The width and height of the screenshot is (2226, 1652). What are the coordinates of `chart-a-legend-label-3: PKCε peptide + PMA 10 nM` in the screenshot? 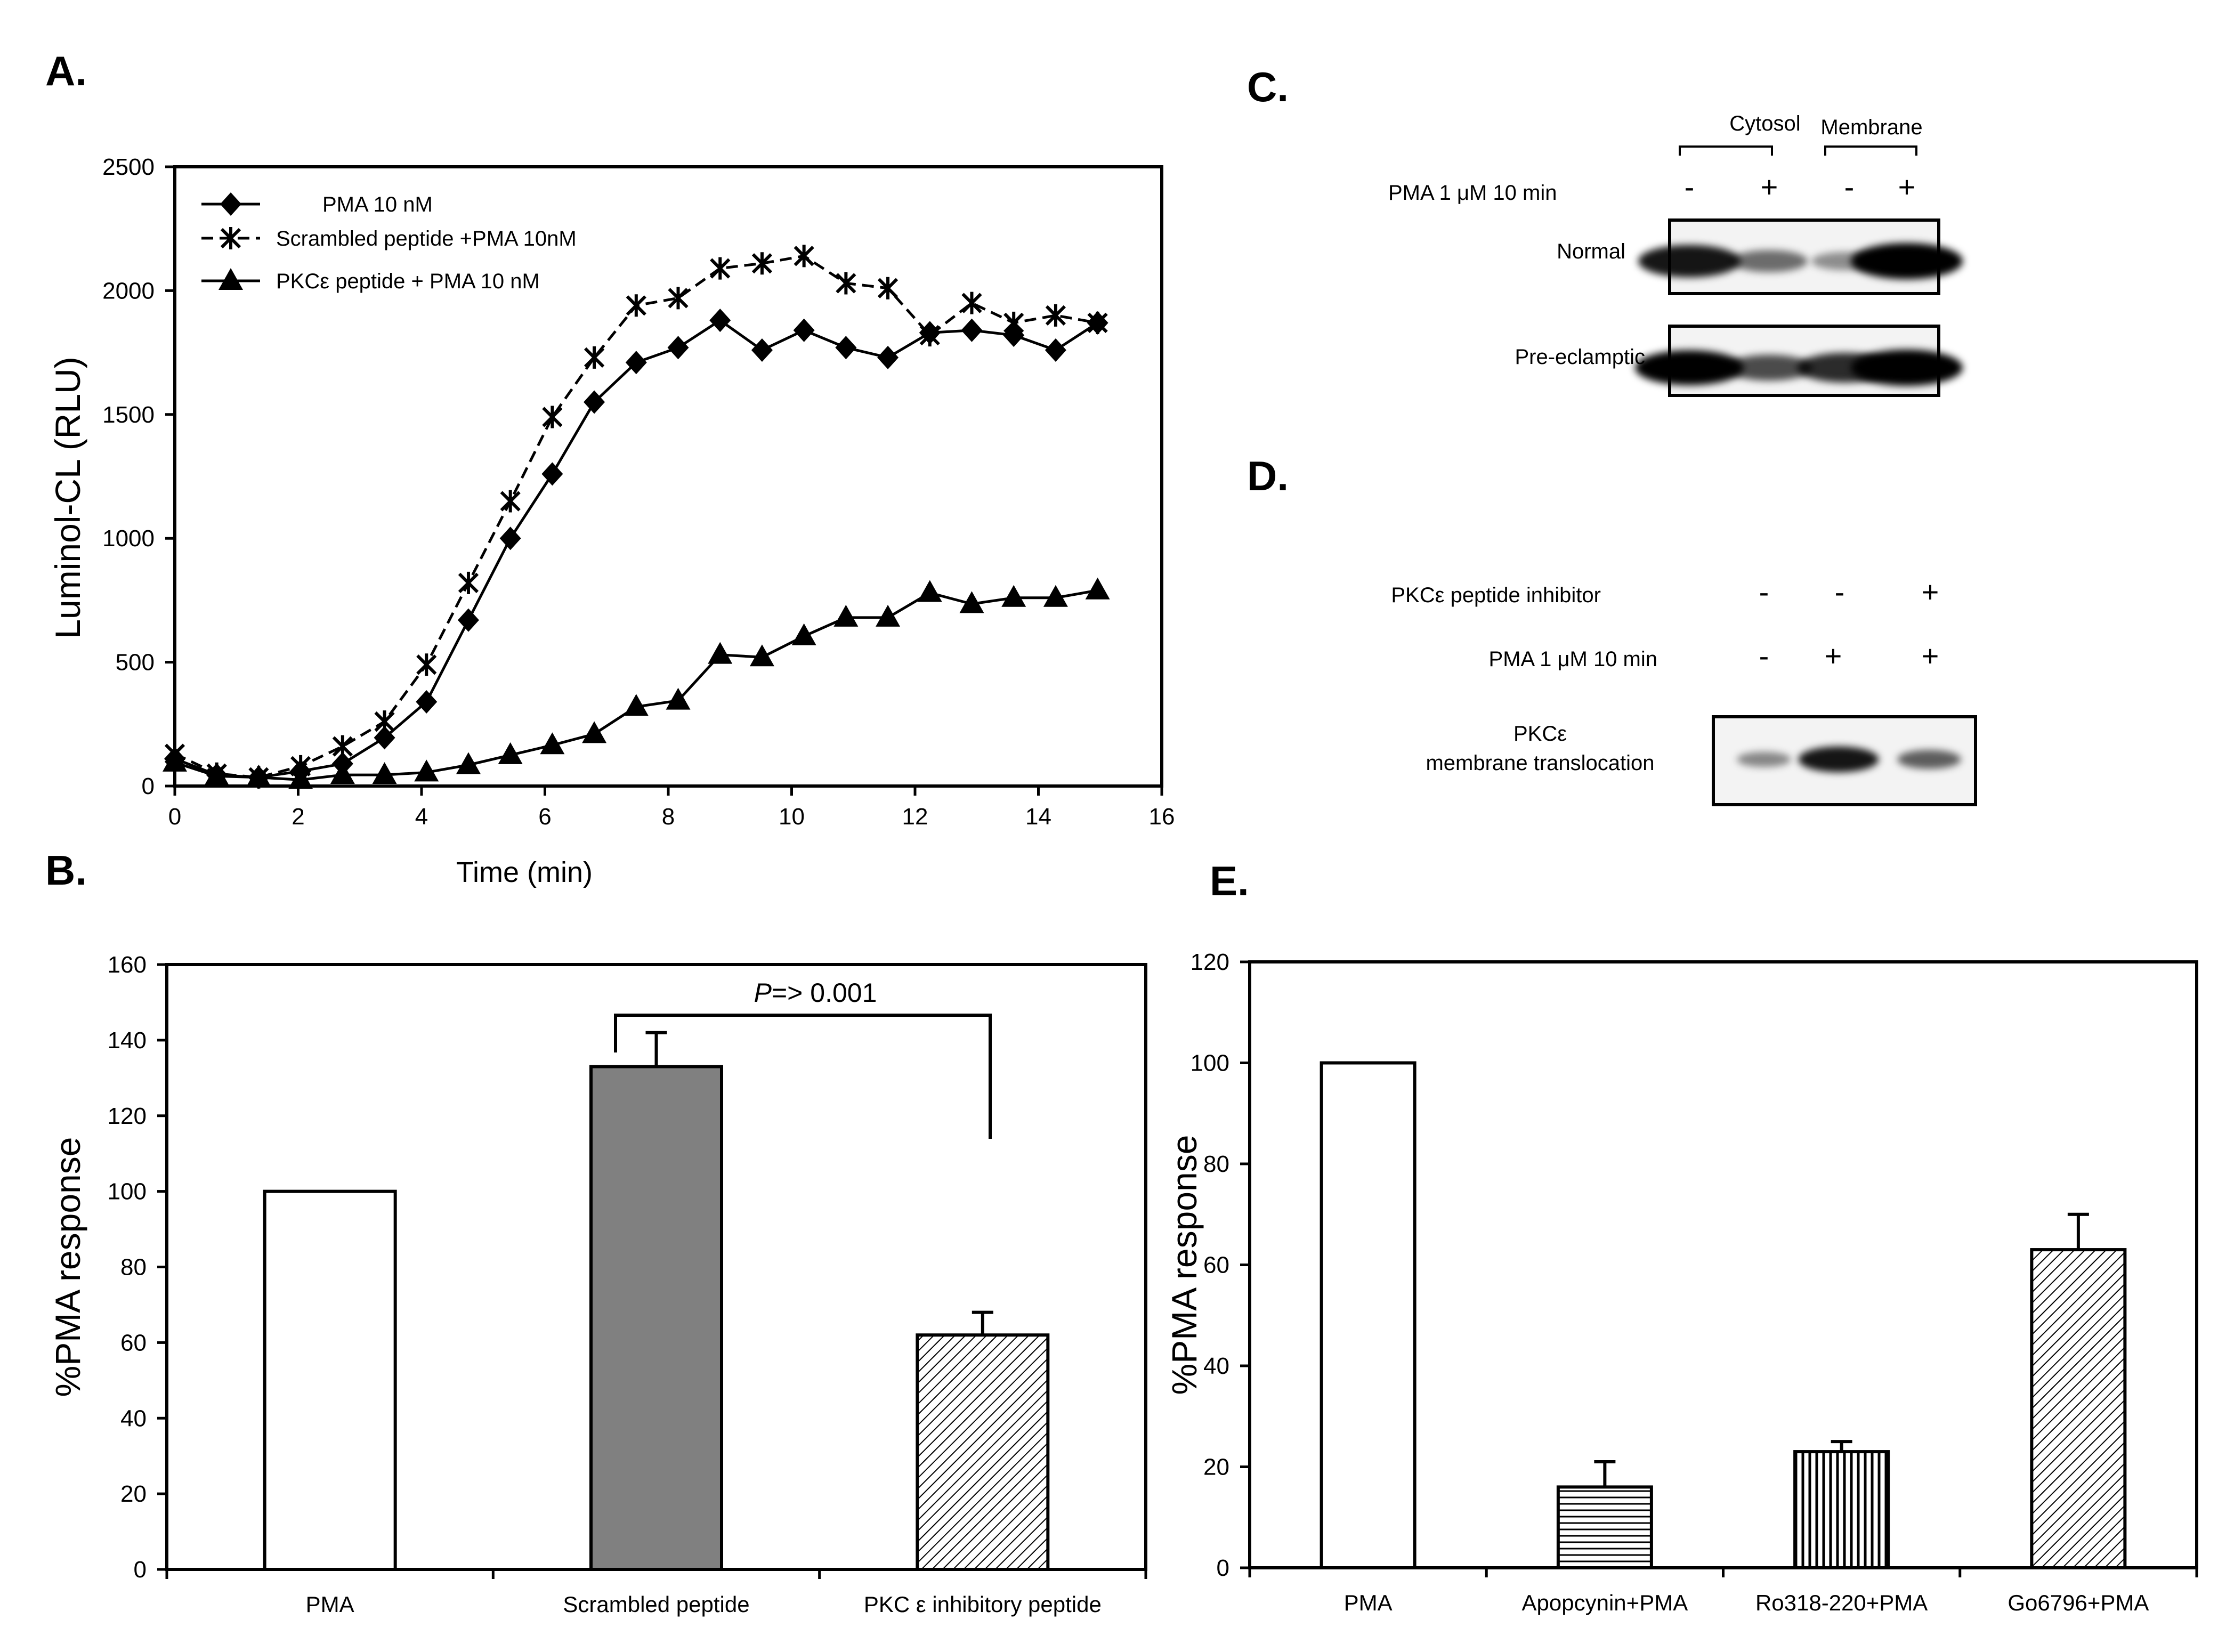 It's located at (408, 282).